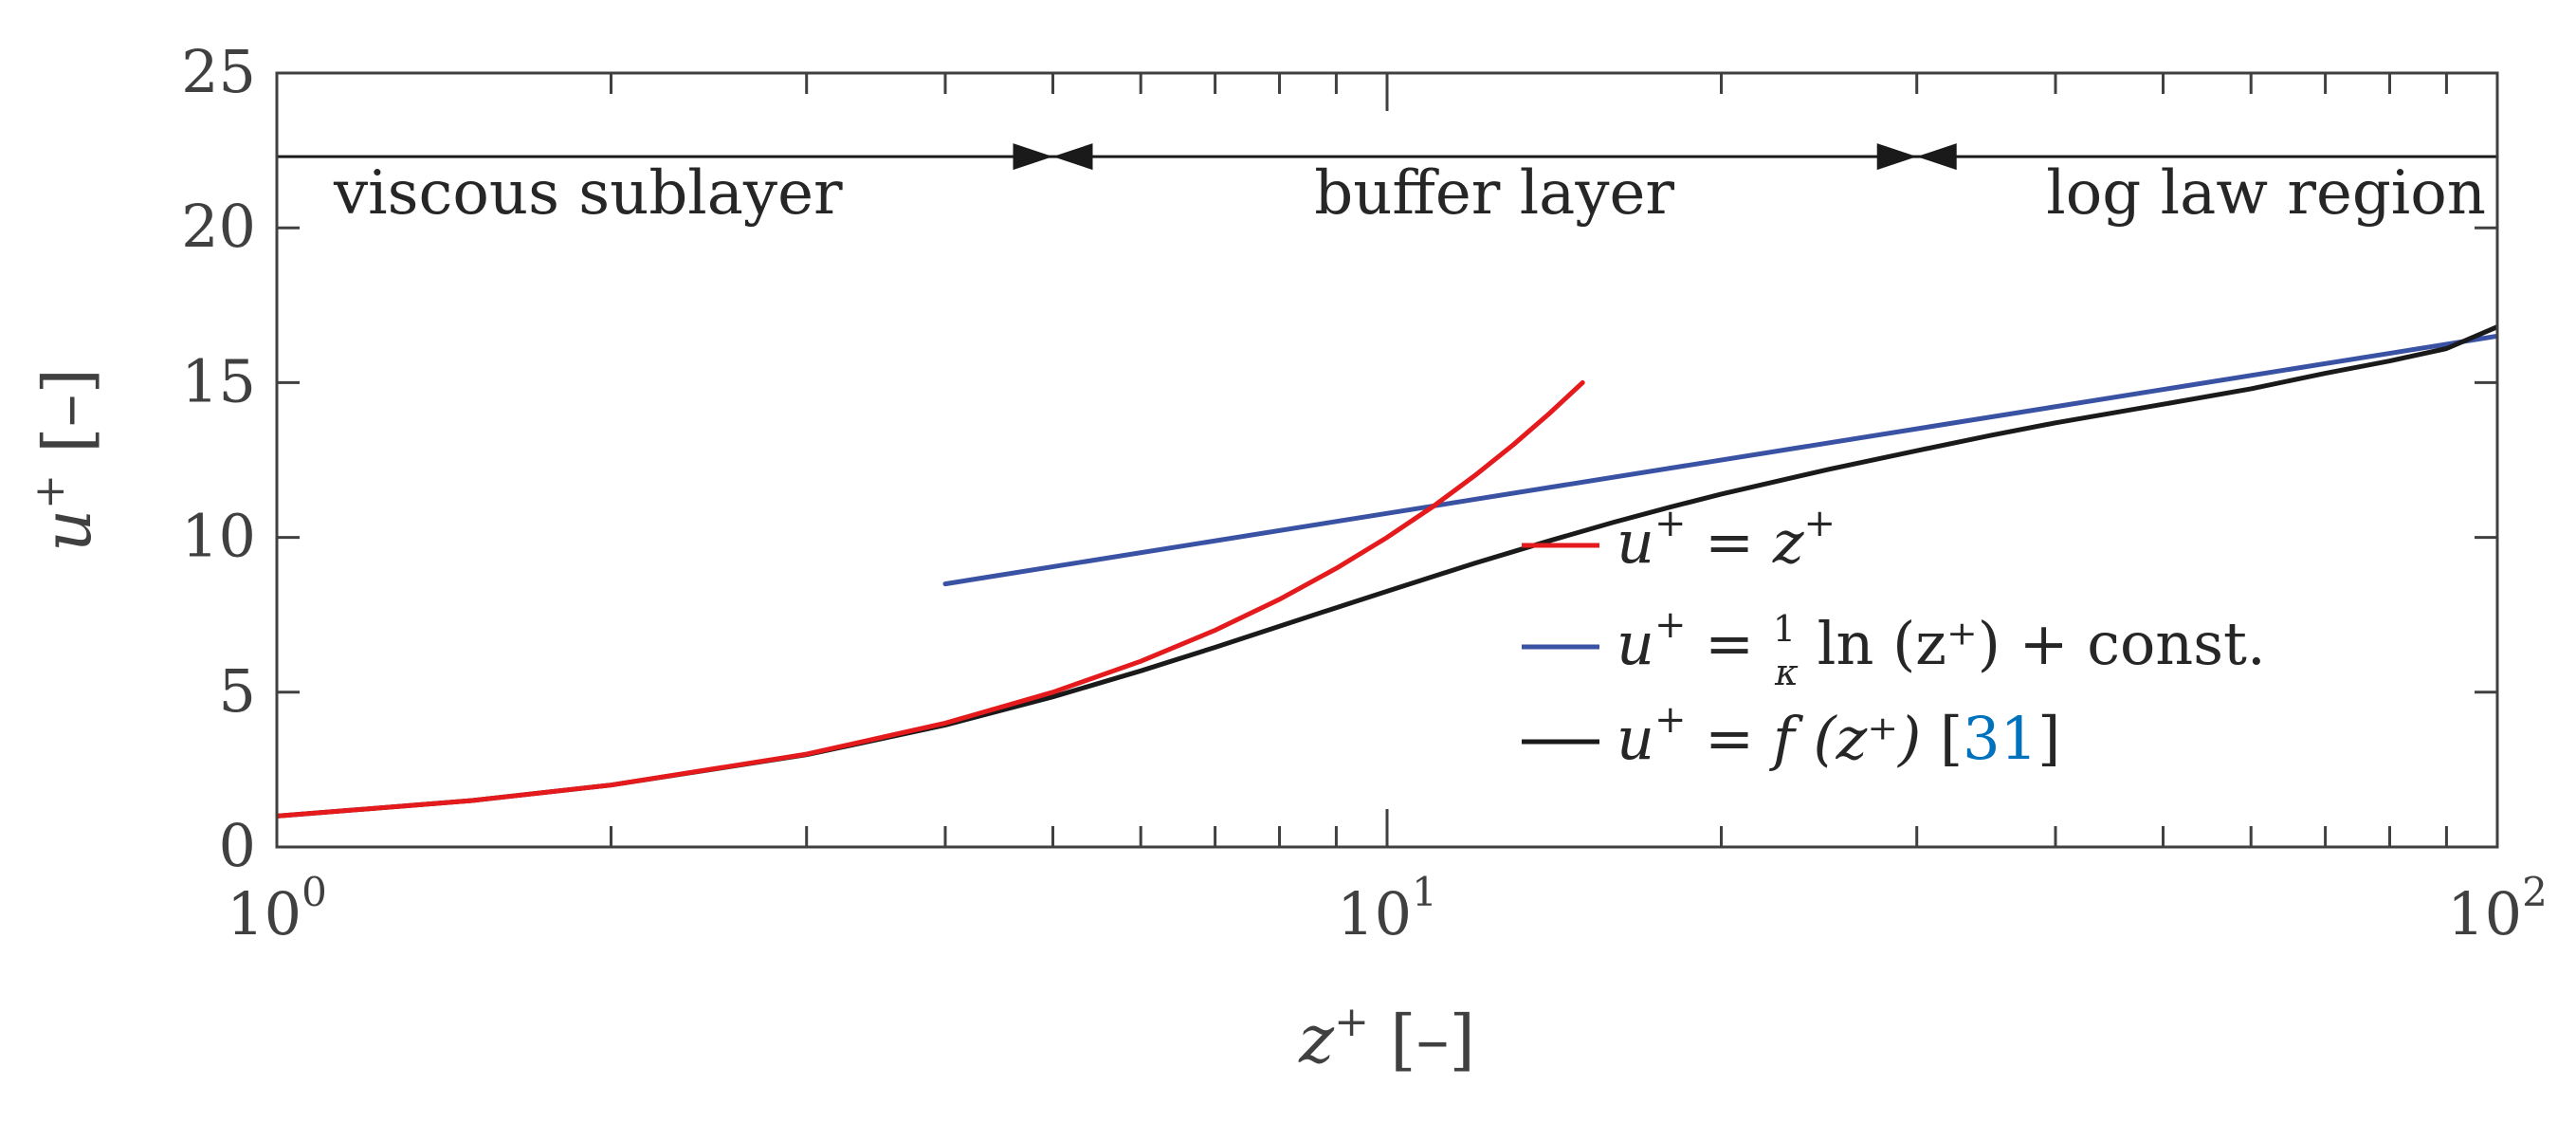  I want to click on x-tick-label: 10¹, so click(1387, 908).